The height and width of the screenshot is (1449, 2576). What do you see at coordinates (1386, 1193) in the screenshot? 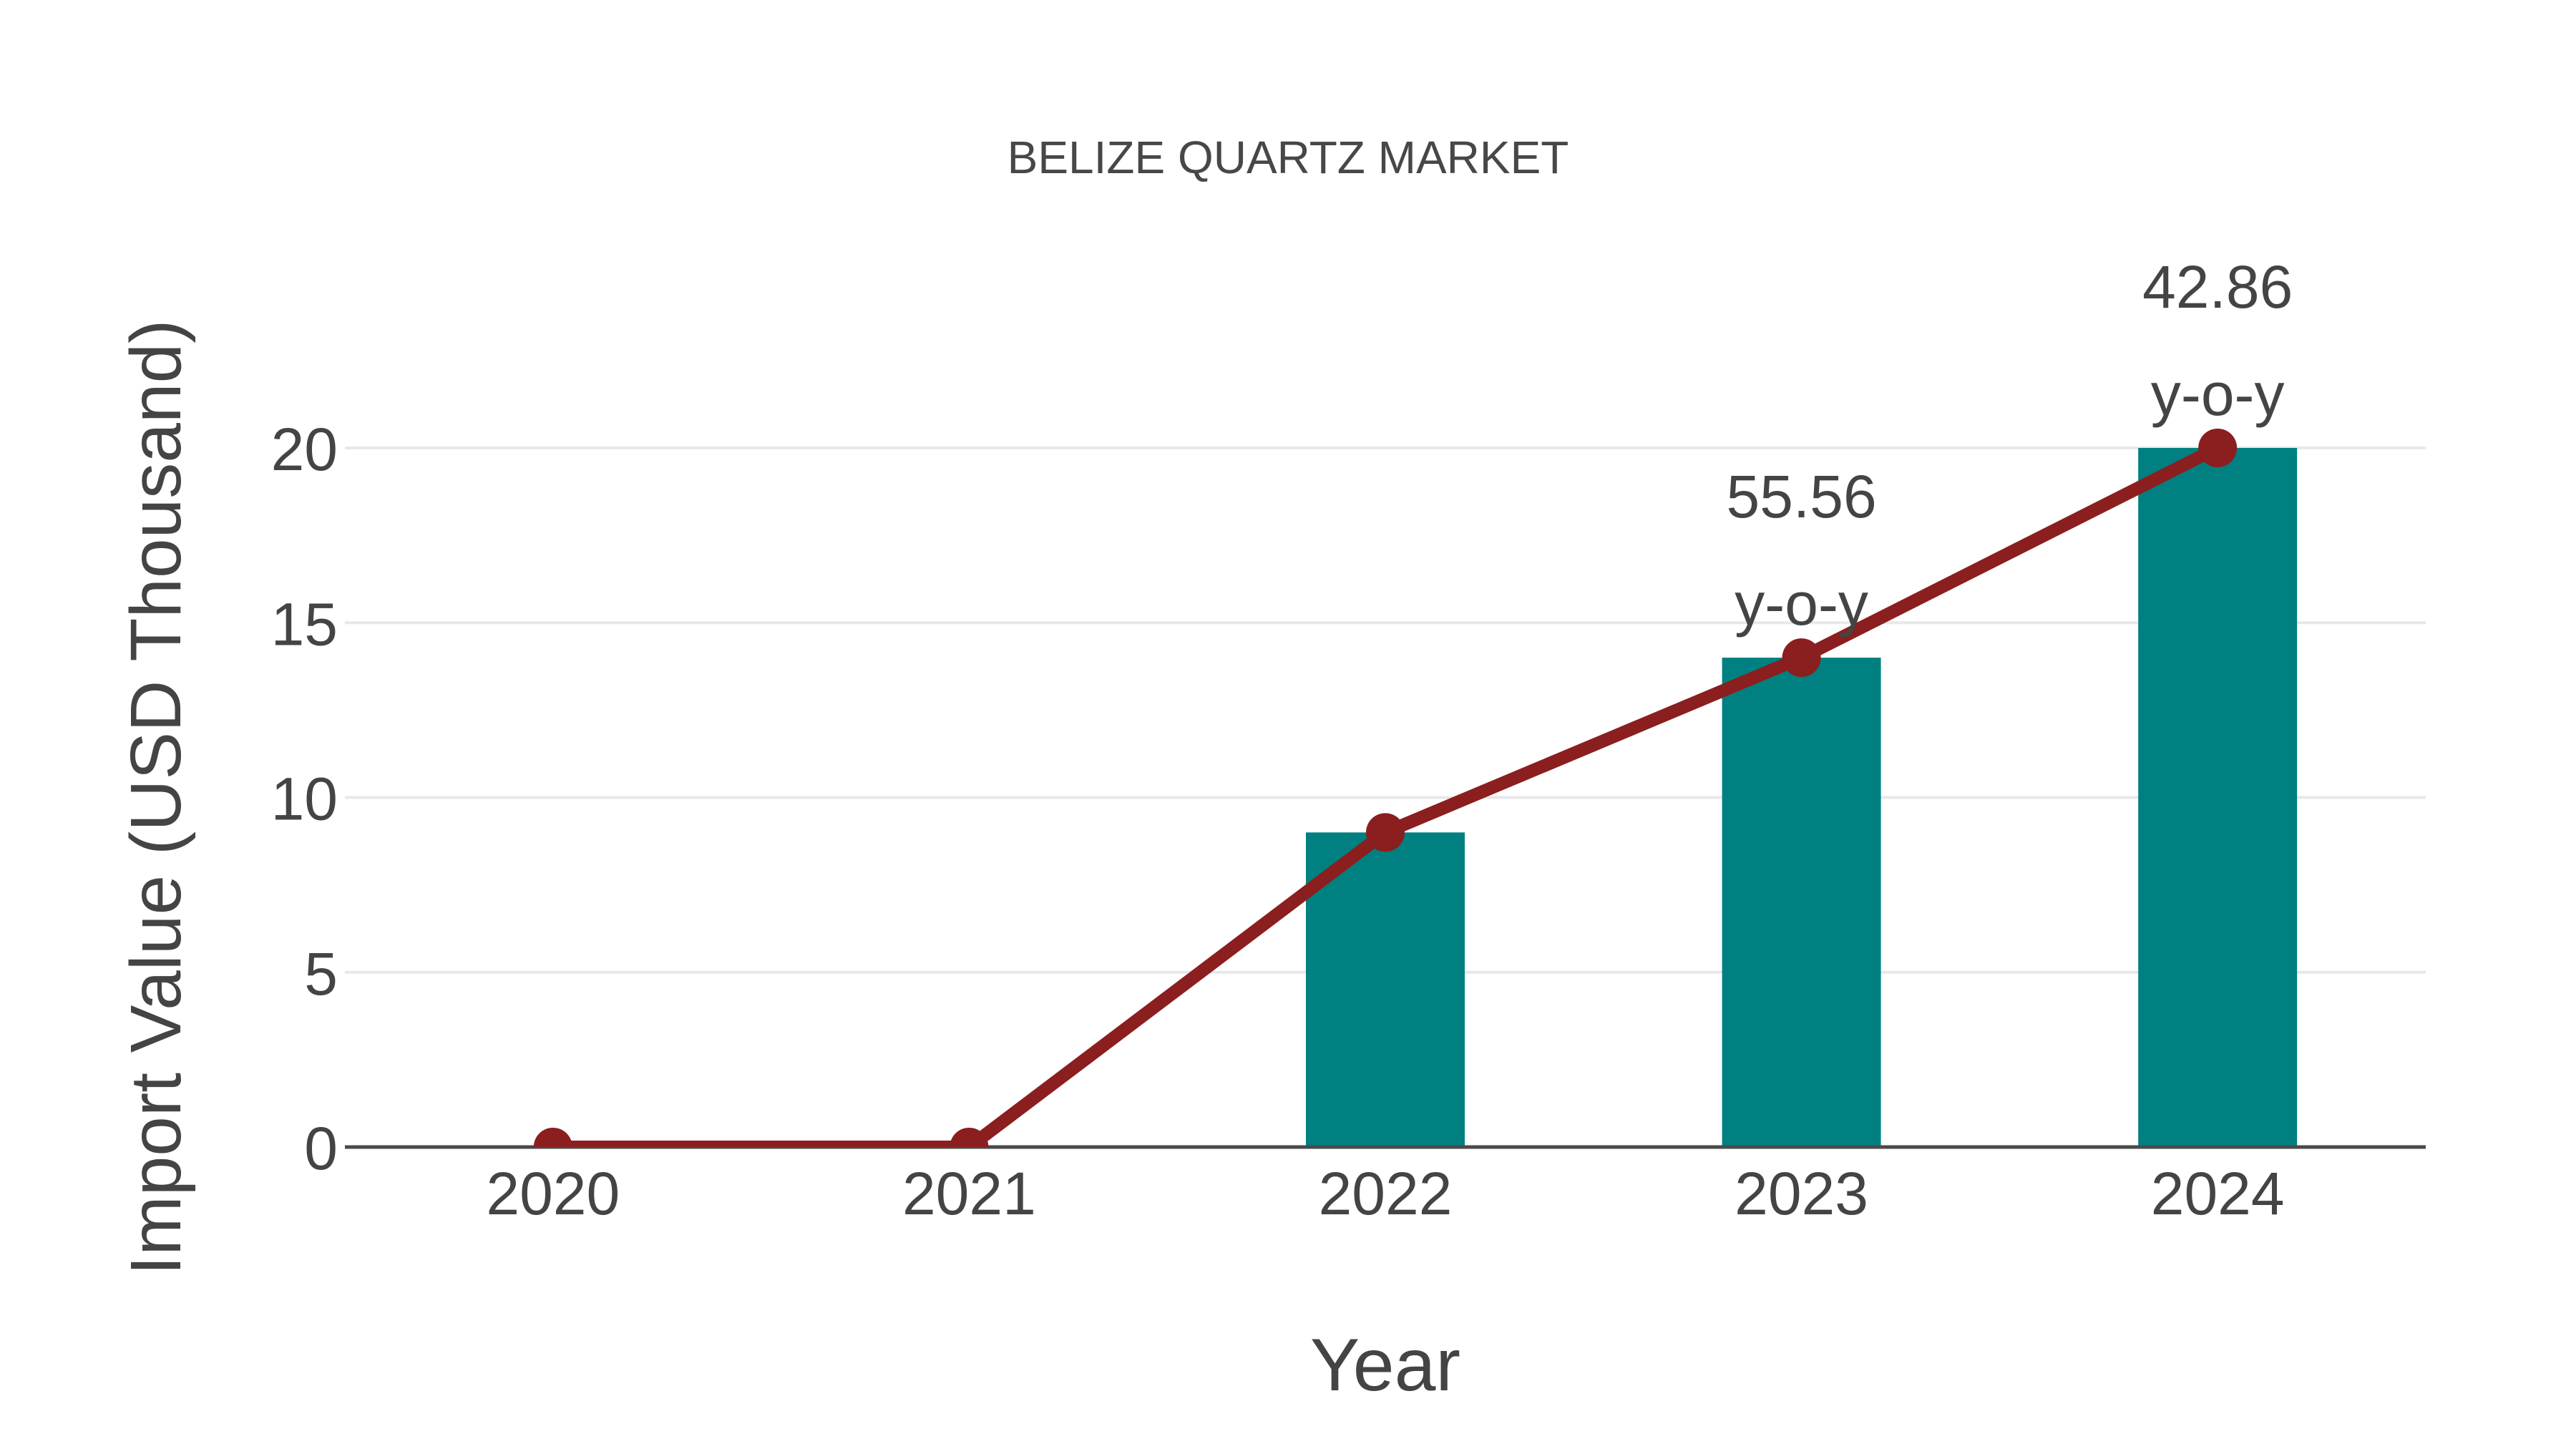
I see `x-tick-label: 2022` at bounding box center [1386, 1193].